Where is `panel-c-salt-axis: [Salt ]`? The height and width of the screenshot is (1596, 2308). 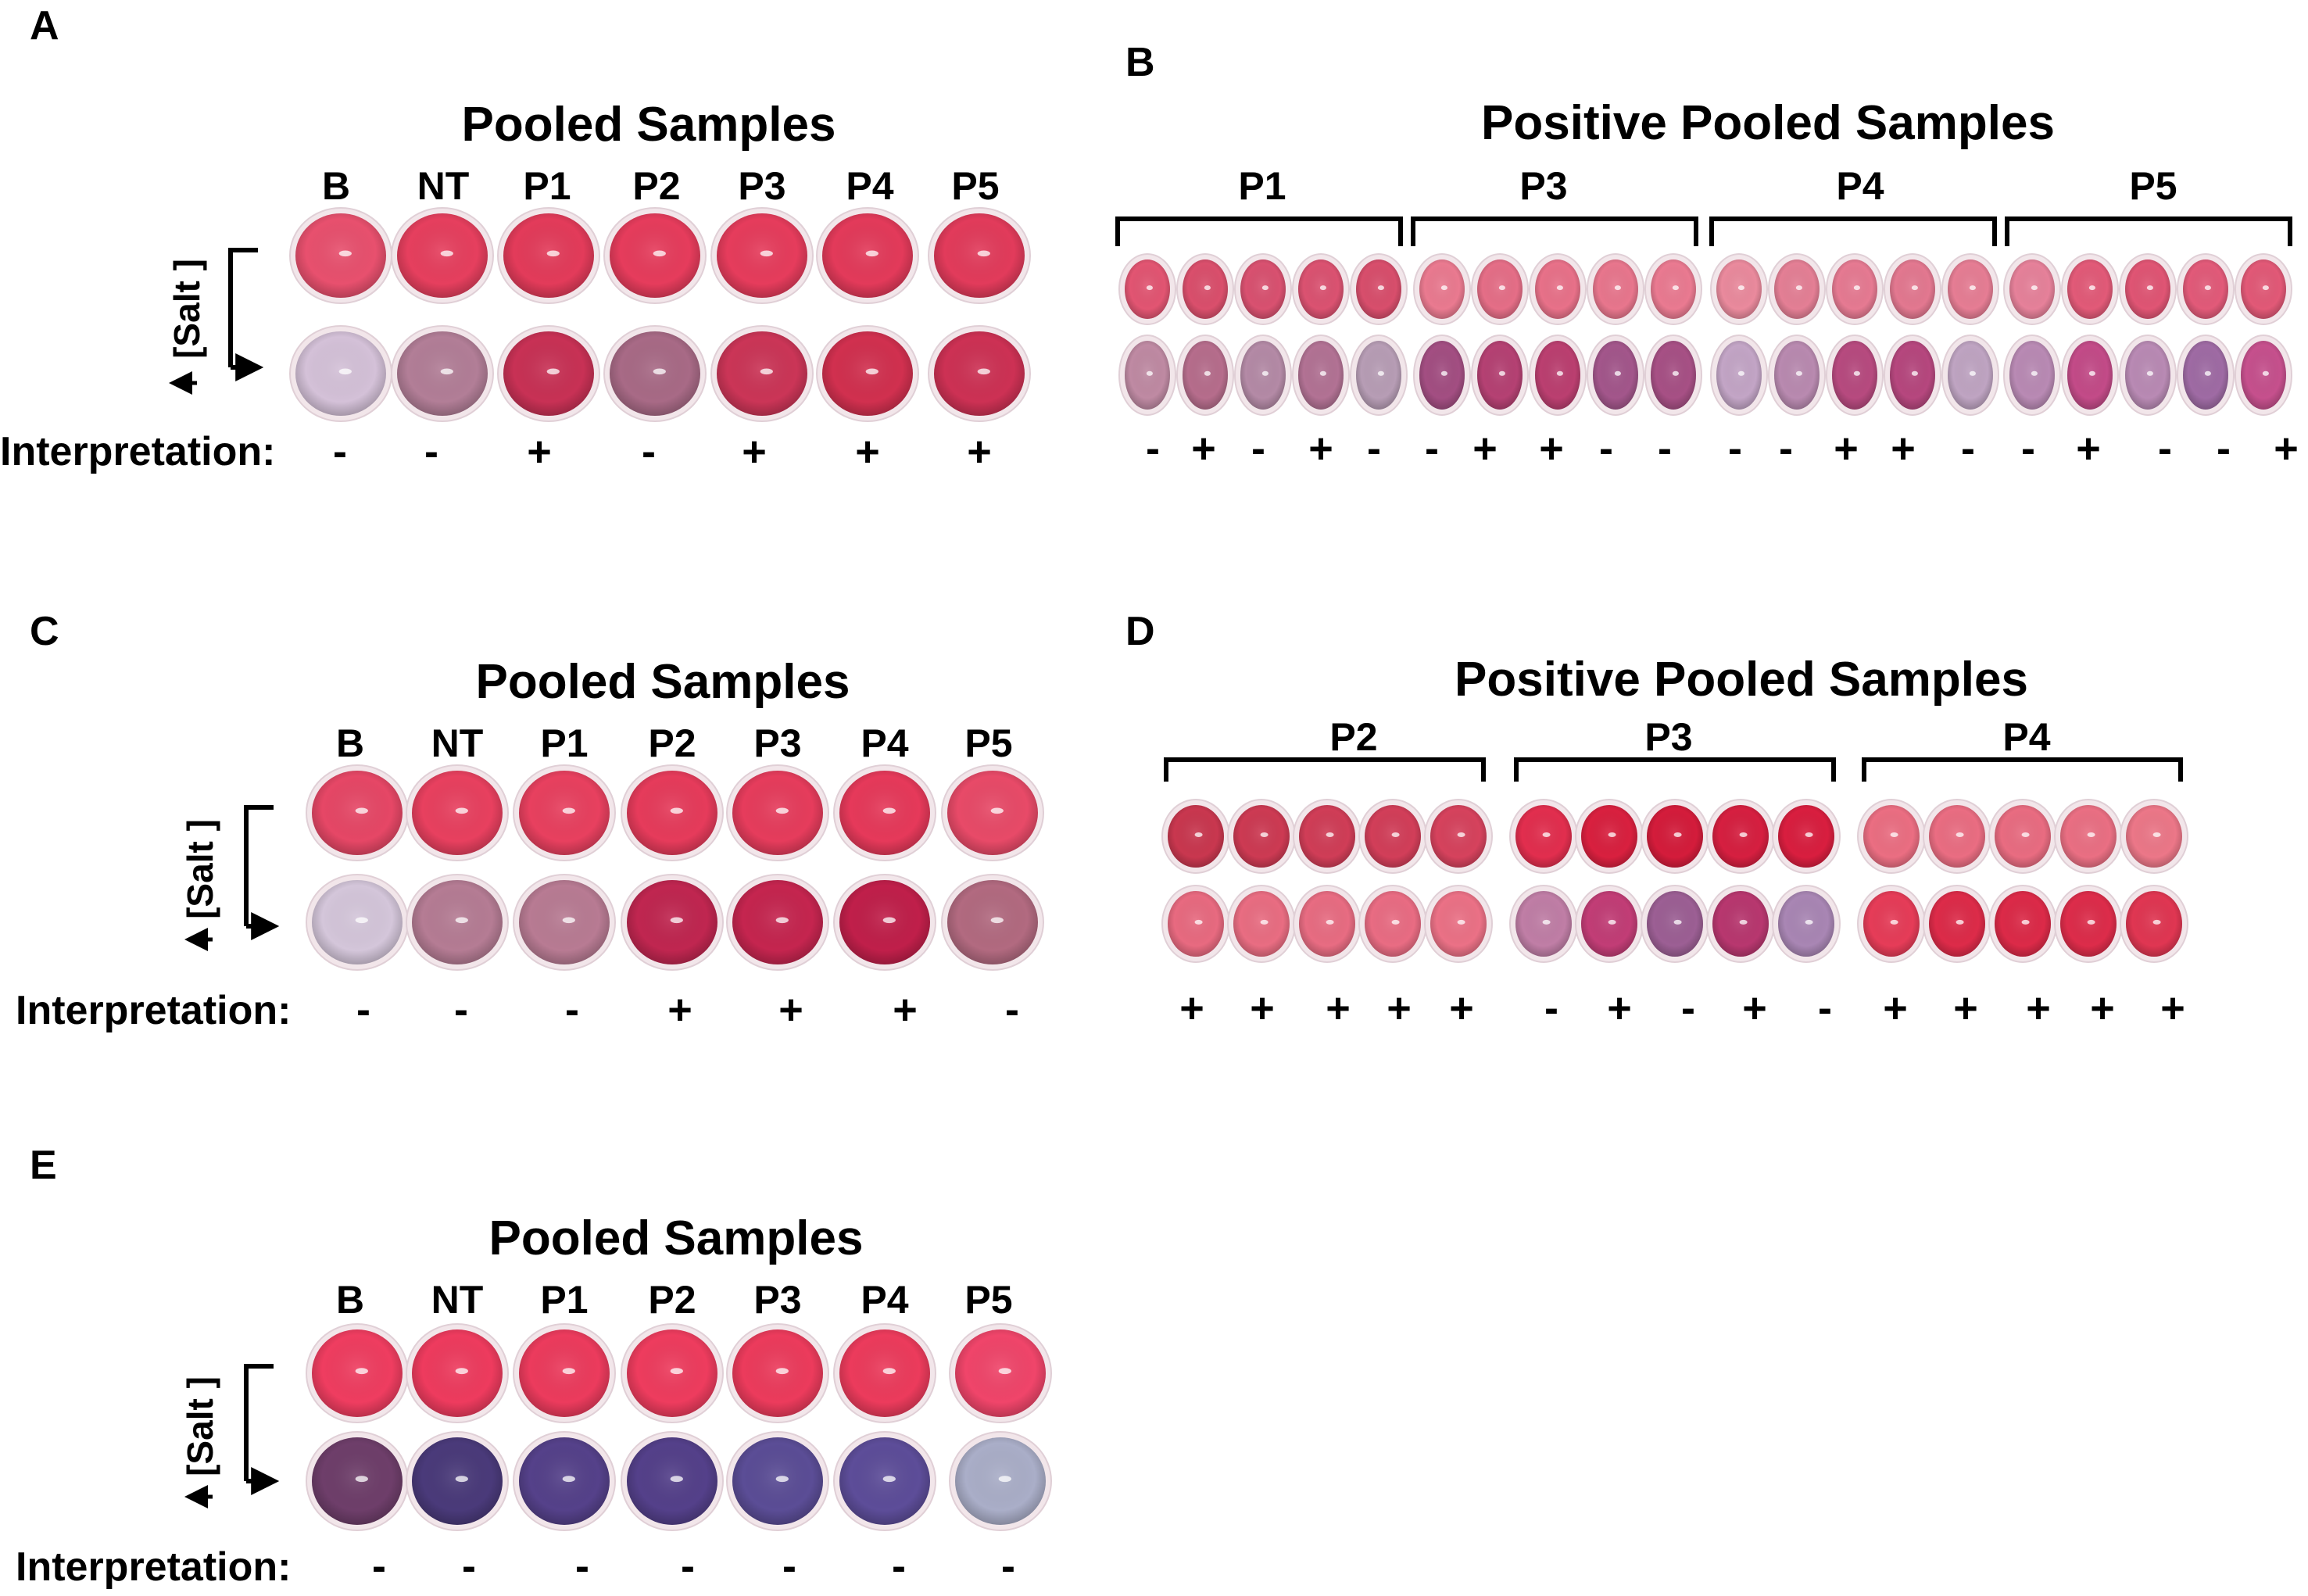 panel-c-salt-axis: [Salt ] is located at coordinates (230, 878).